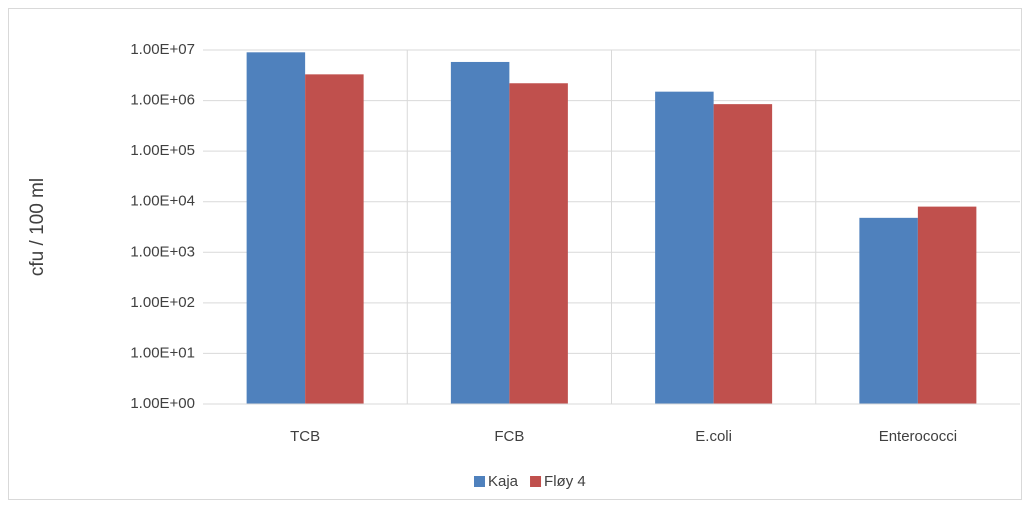 The height and width of the screenshot is (513, 1030). What do you see at coordinates (503, 481) in the screenshot?
I see `legend-label: Kaja` at bounding box center [503, 481].